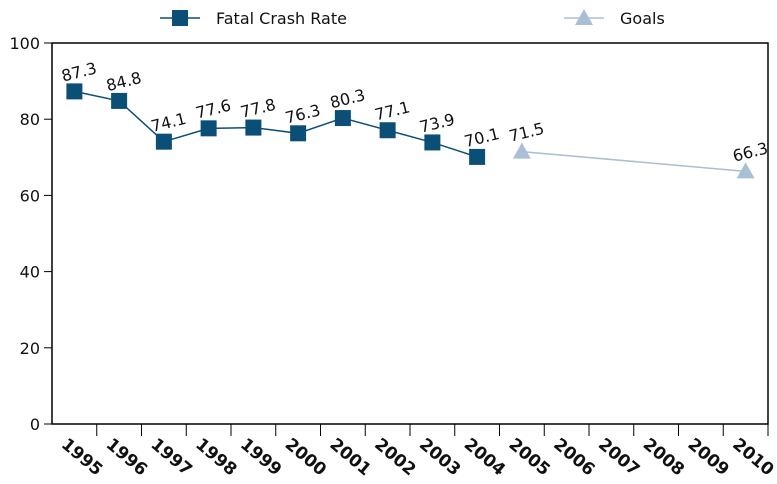  I want to click on x-tick-label: 2006, so click(573, 458).